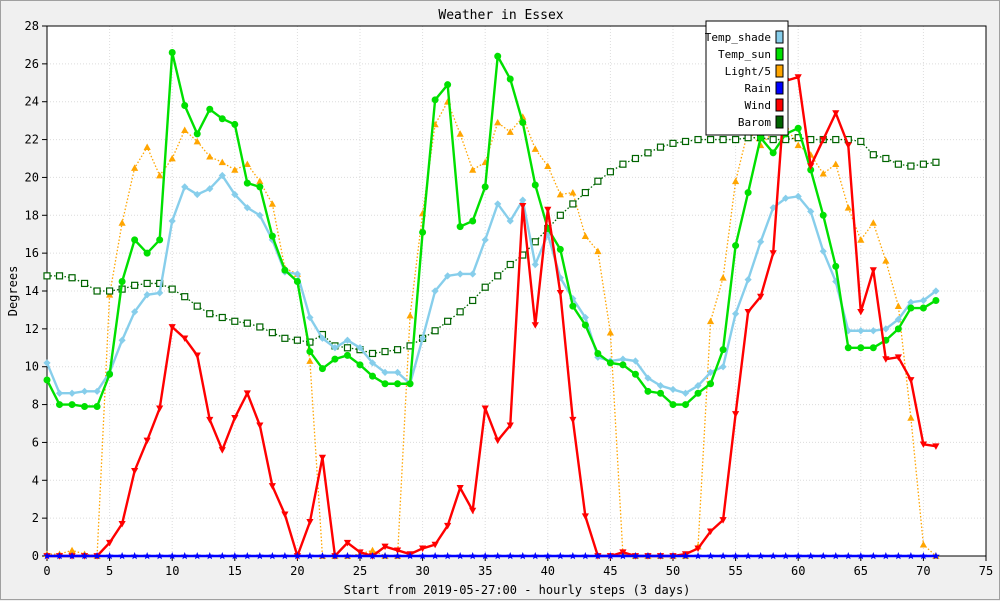 This screenshot has height=601, width=1000. Describe the element at coordinates (861, 571) in the screenshot. I see `x-tick-label: 65` at that location.